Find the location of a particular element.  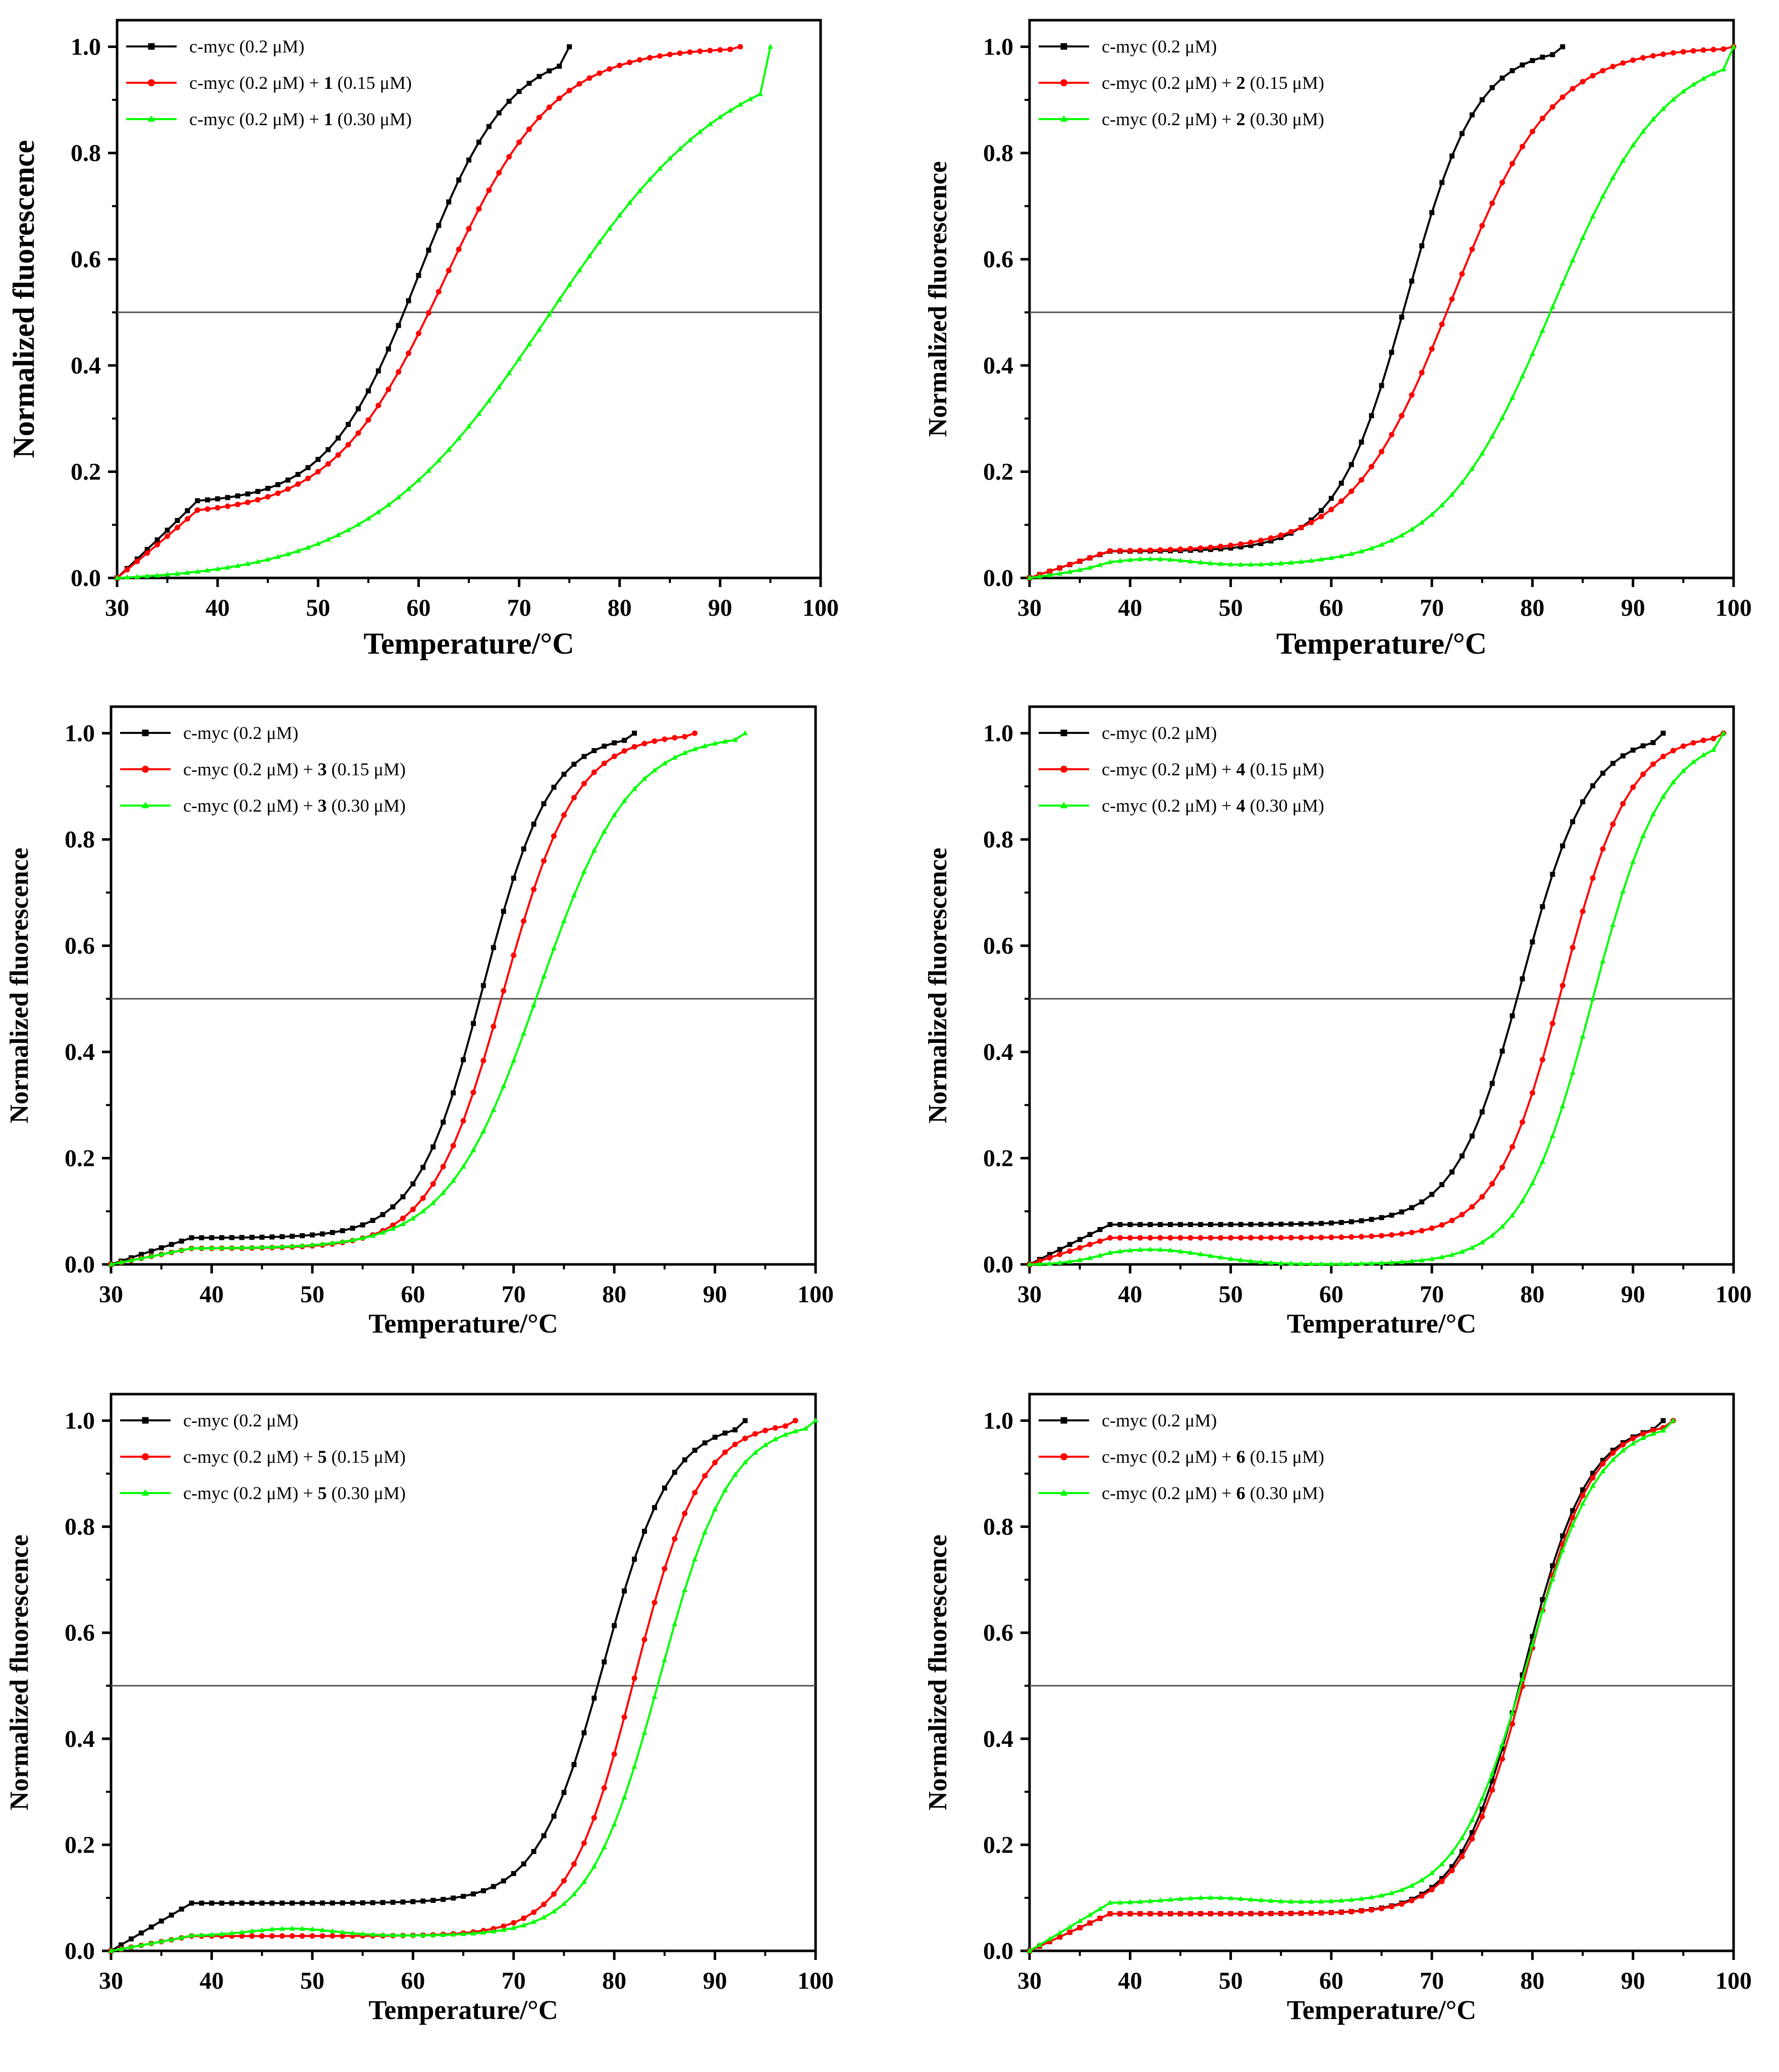

x-tick-label: 70 is located at coordinates (514, 1981).